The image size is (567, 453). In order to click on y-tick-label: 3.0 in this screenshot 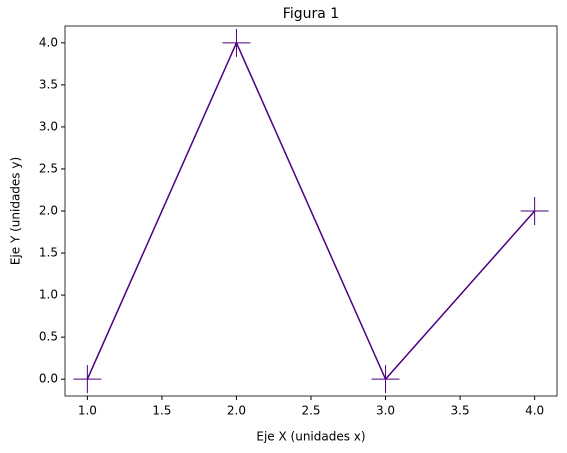, I will do `click(48, 126)`.